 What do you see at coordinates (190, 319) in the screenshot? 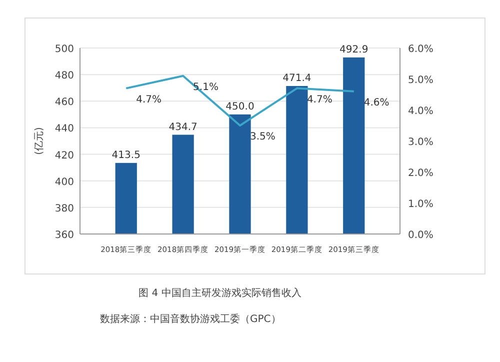
I see `source-note: 数据来源：中国音数协游戏工委（GPC）` at bounding box center [190, 319].